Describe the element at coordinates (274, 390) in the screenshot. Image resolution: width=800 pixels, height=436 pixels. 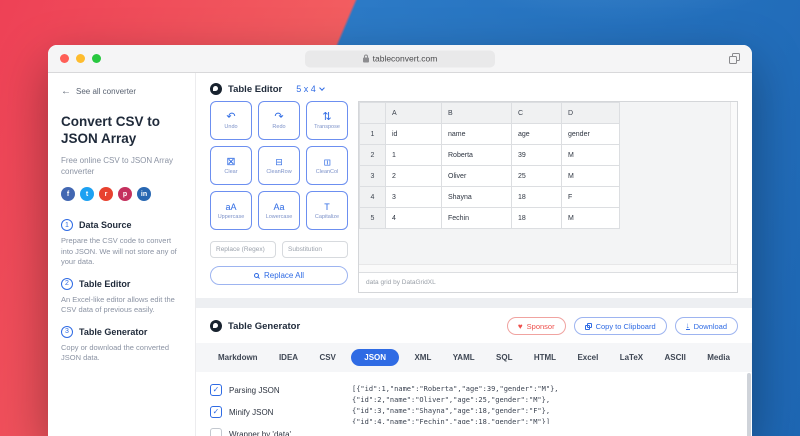
I see `parsing-json-option: ✓ Parsing JSON` at that location.